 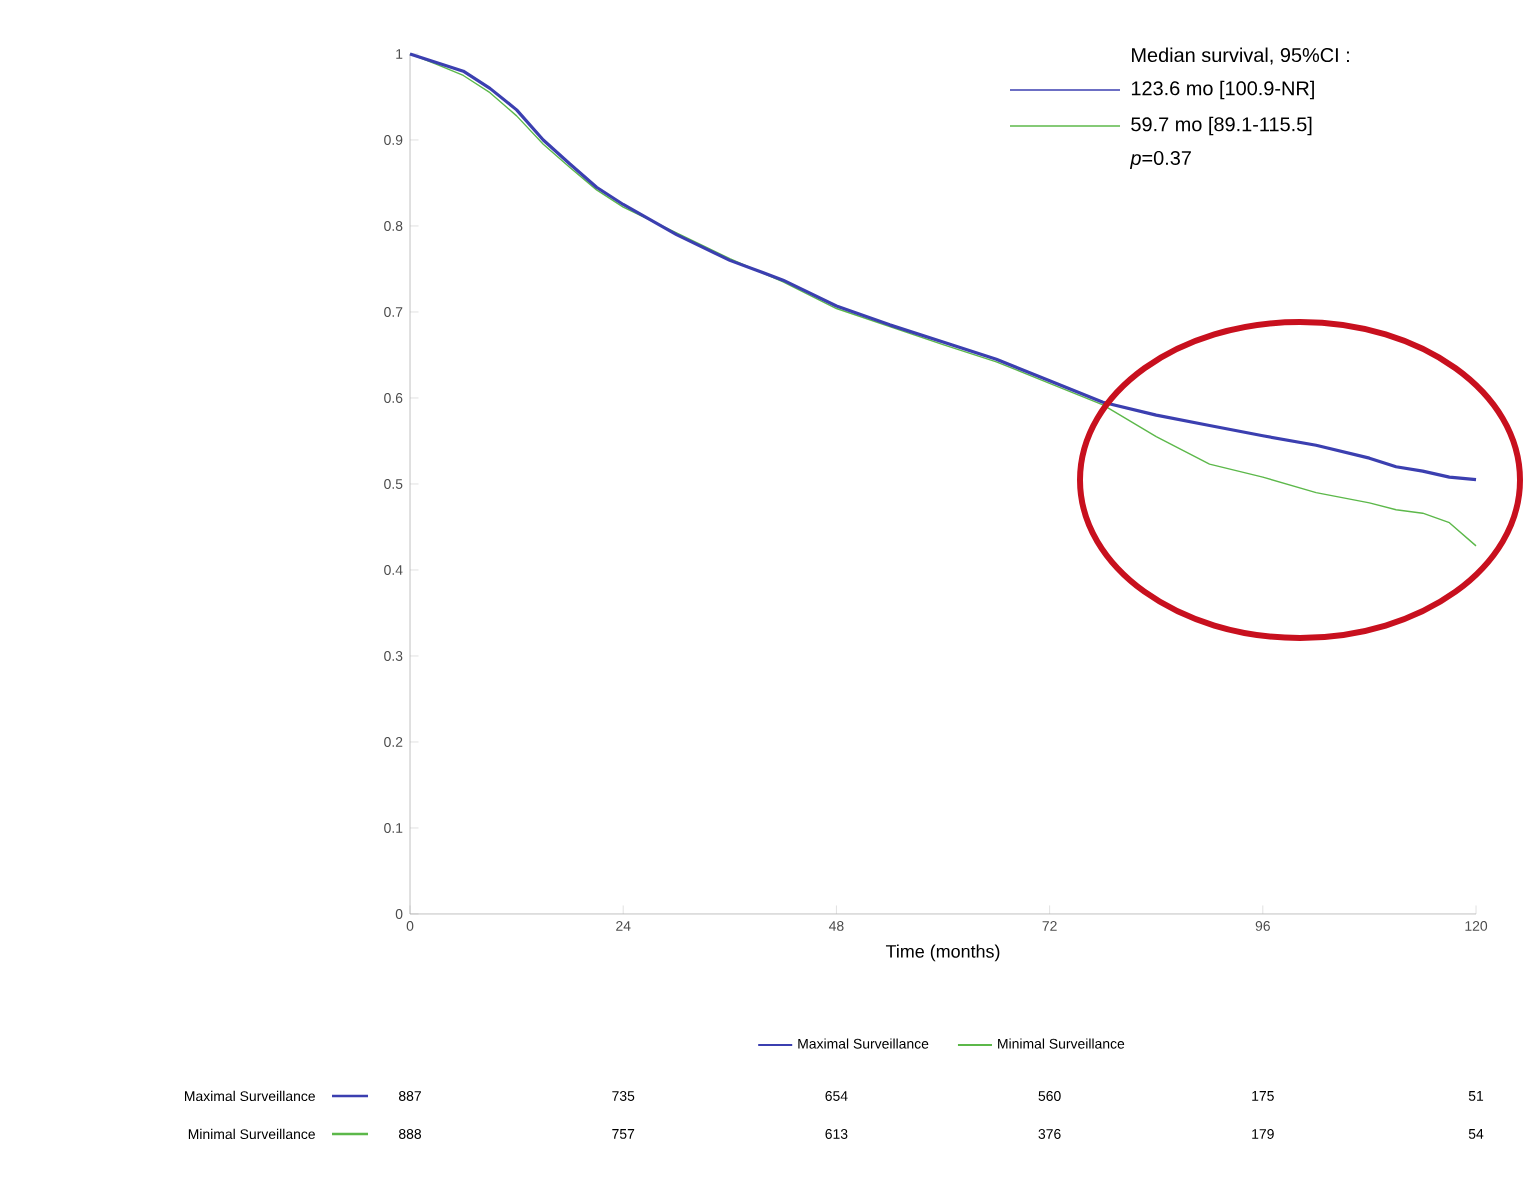 I want to click on annotation: p=0.37, so click(x=1160, y=159).